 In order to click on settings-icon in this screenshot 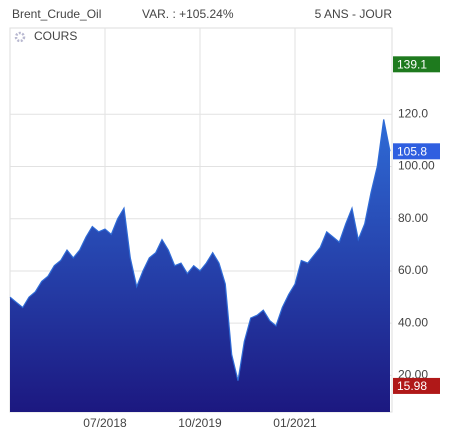, I will do `click(20, 37)`.